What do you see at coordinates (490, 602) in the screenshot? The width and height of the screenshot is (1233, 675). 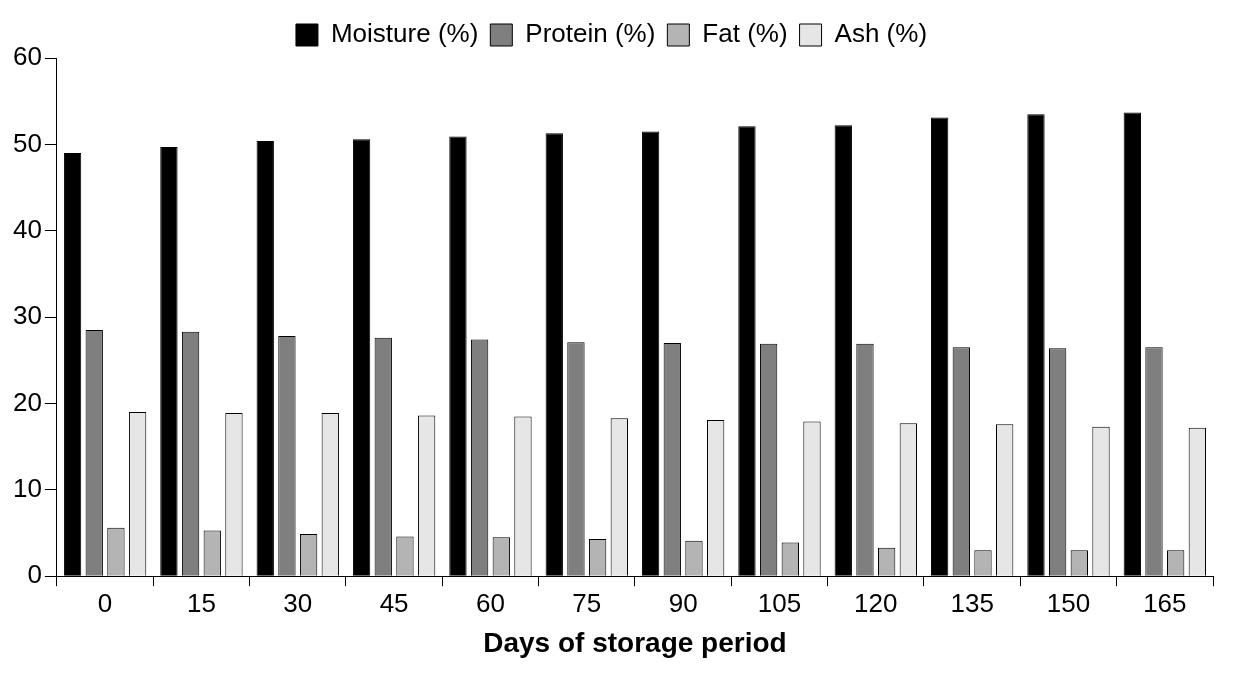 I see `x-tick-label: 60` at bounding box center [490, 602].